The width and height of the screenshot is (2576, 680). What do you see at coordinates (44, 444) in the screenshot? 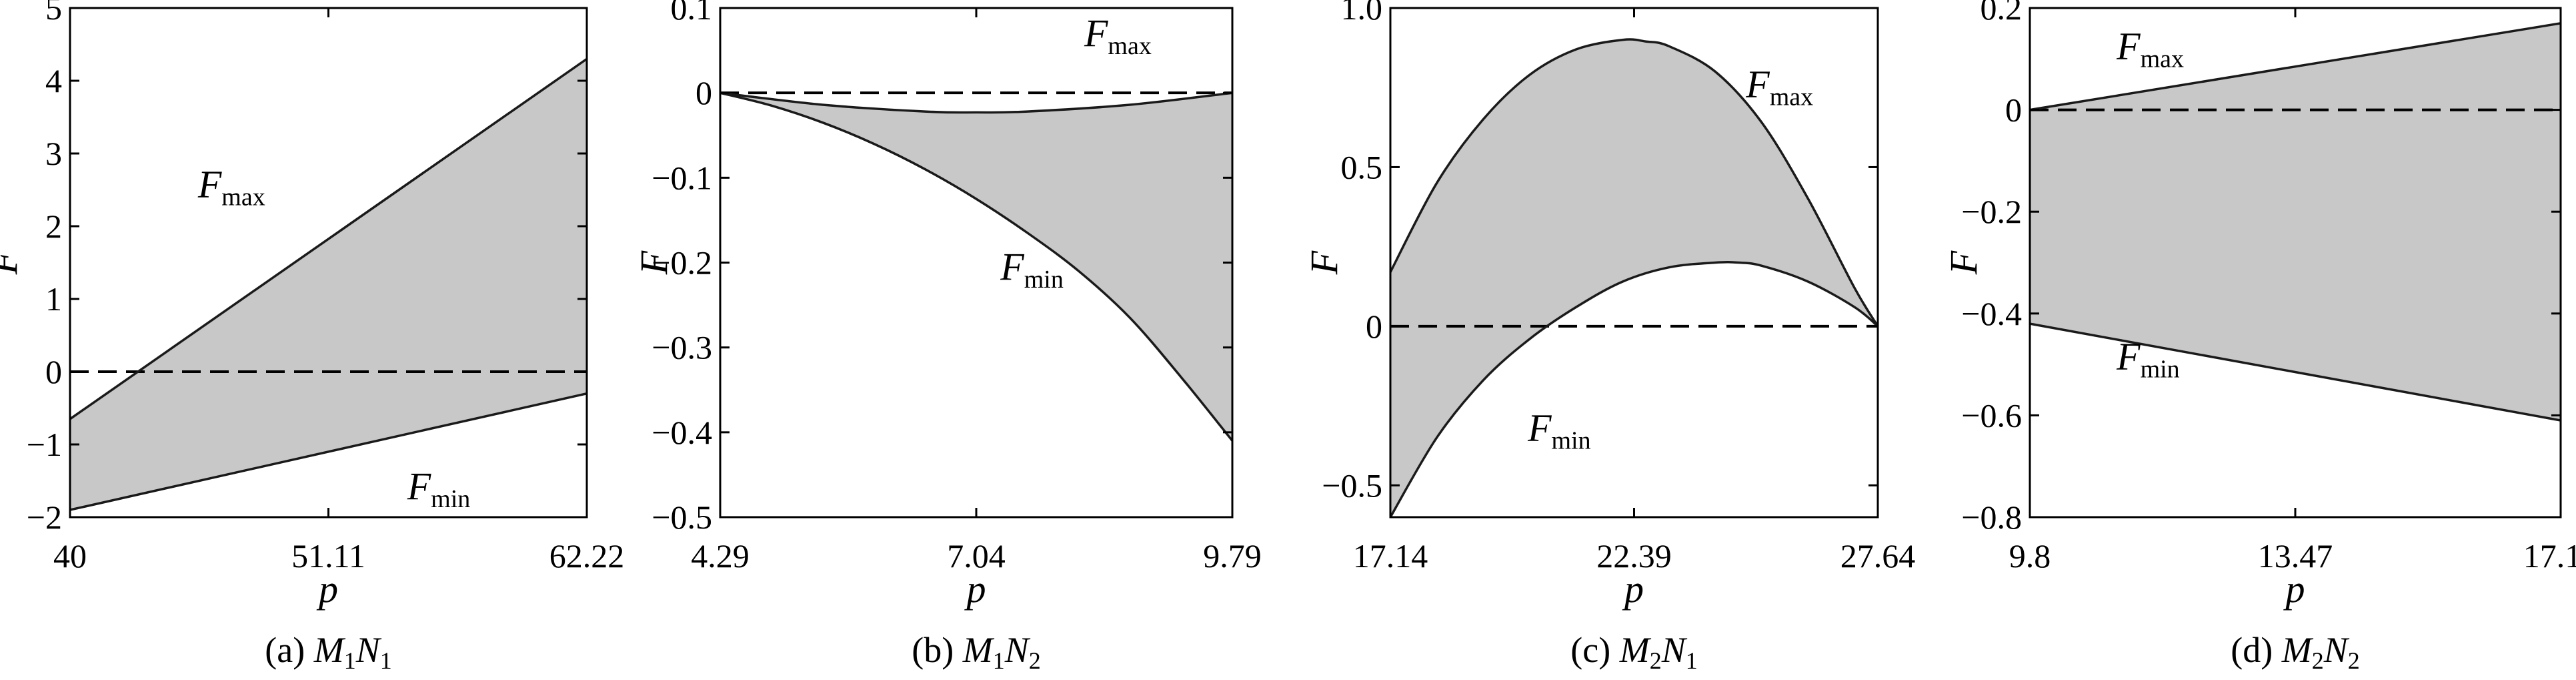
I see `y-tick-label: −1` at bounding box center [44, 444].